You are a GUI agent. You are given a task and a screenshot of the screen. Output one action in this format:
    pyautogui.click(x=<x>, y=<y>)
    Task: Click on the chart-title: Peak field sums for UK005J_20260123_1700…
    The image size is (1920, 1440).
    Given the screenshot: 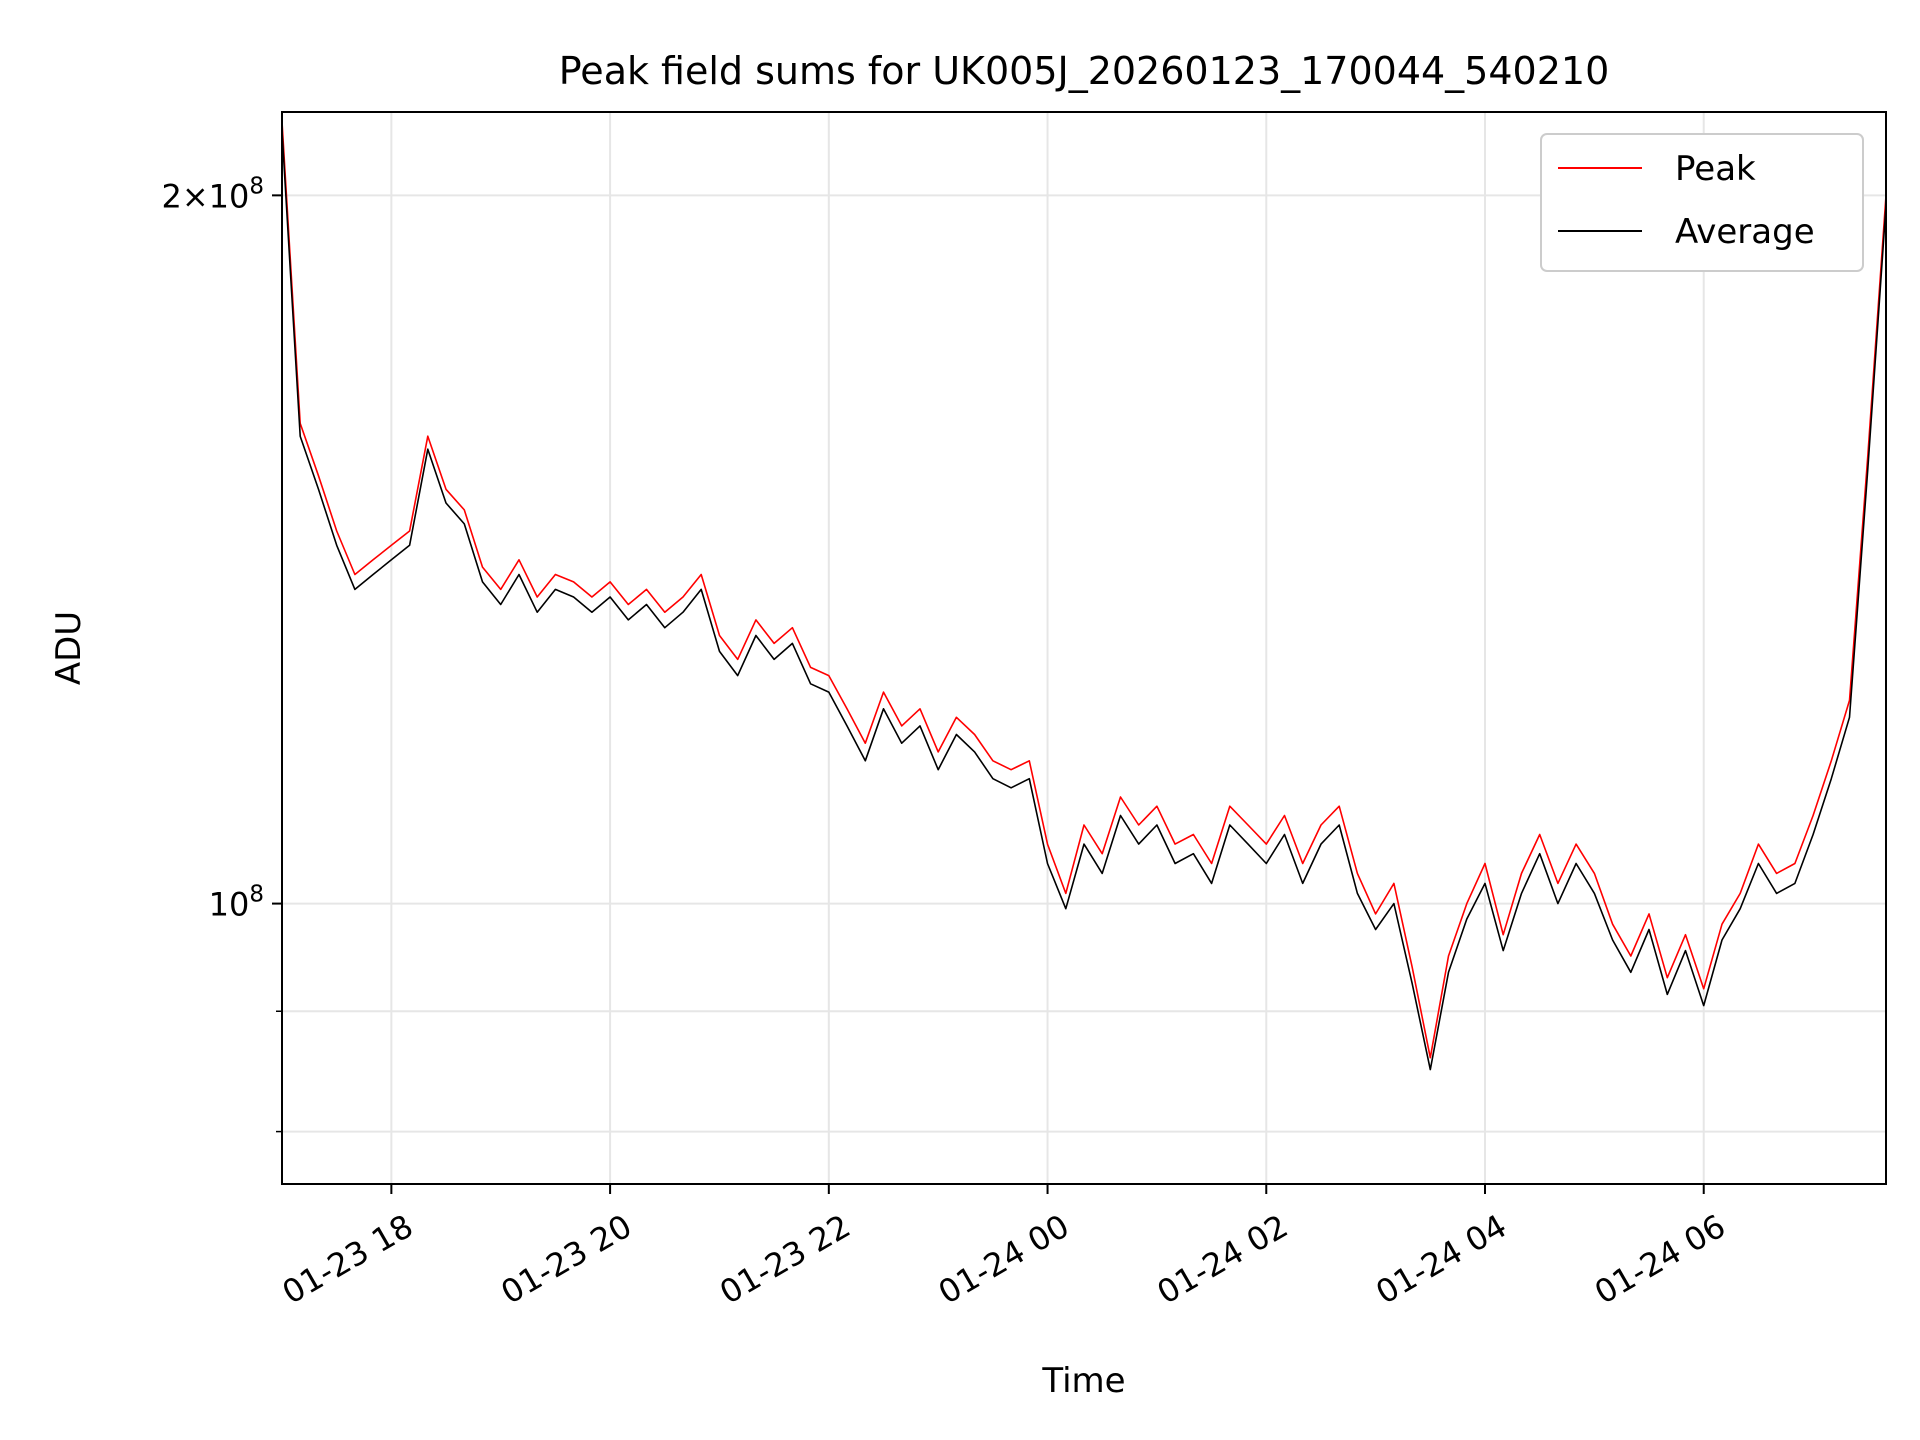 What is the action you would take?
    pyautogui.click(x=1084, y=71)
    